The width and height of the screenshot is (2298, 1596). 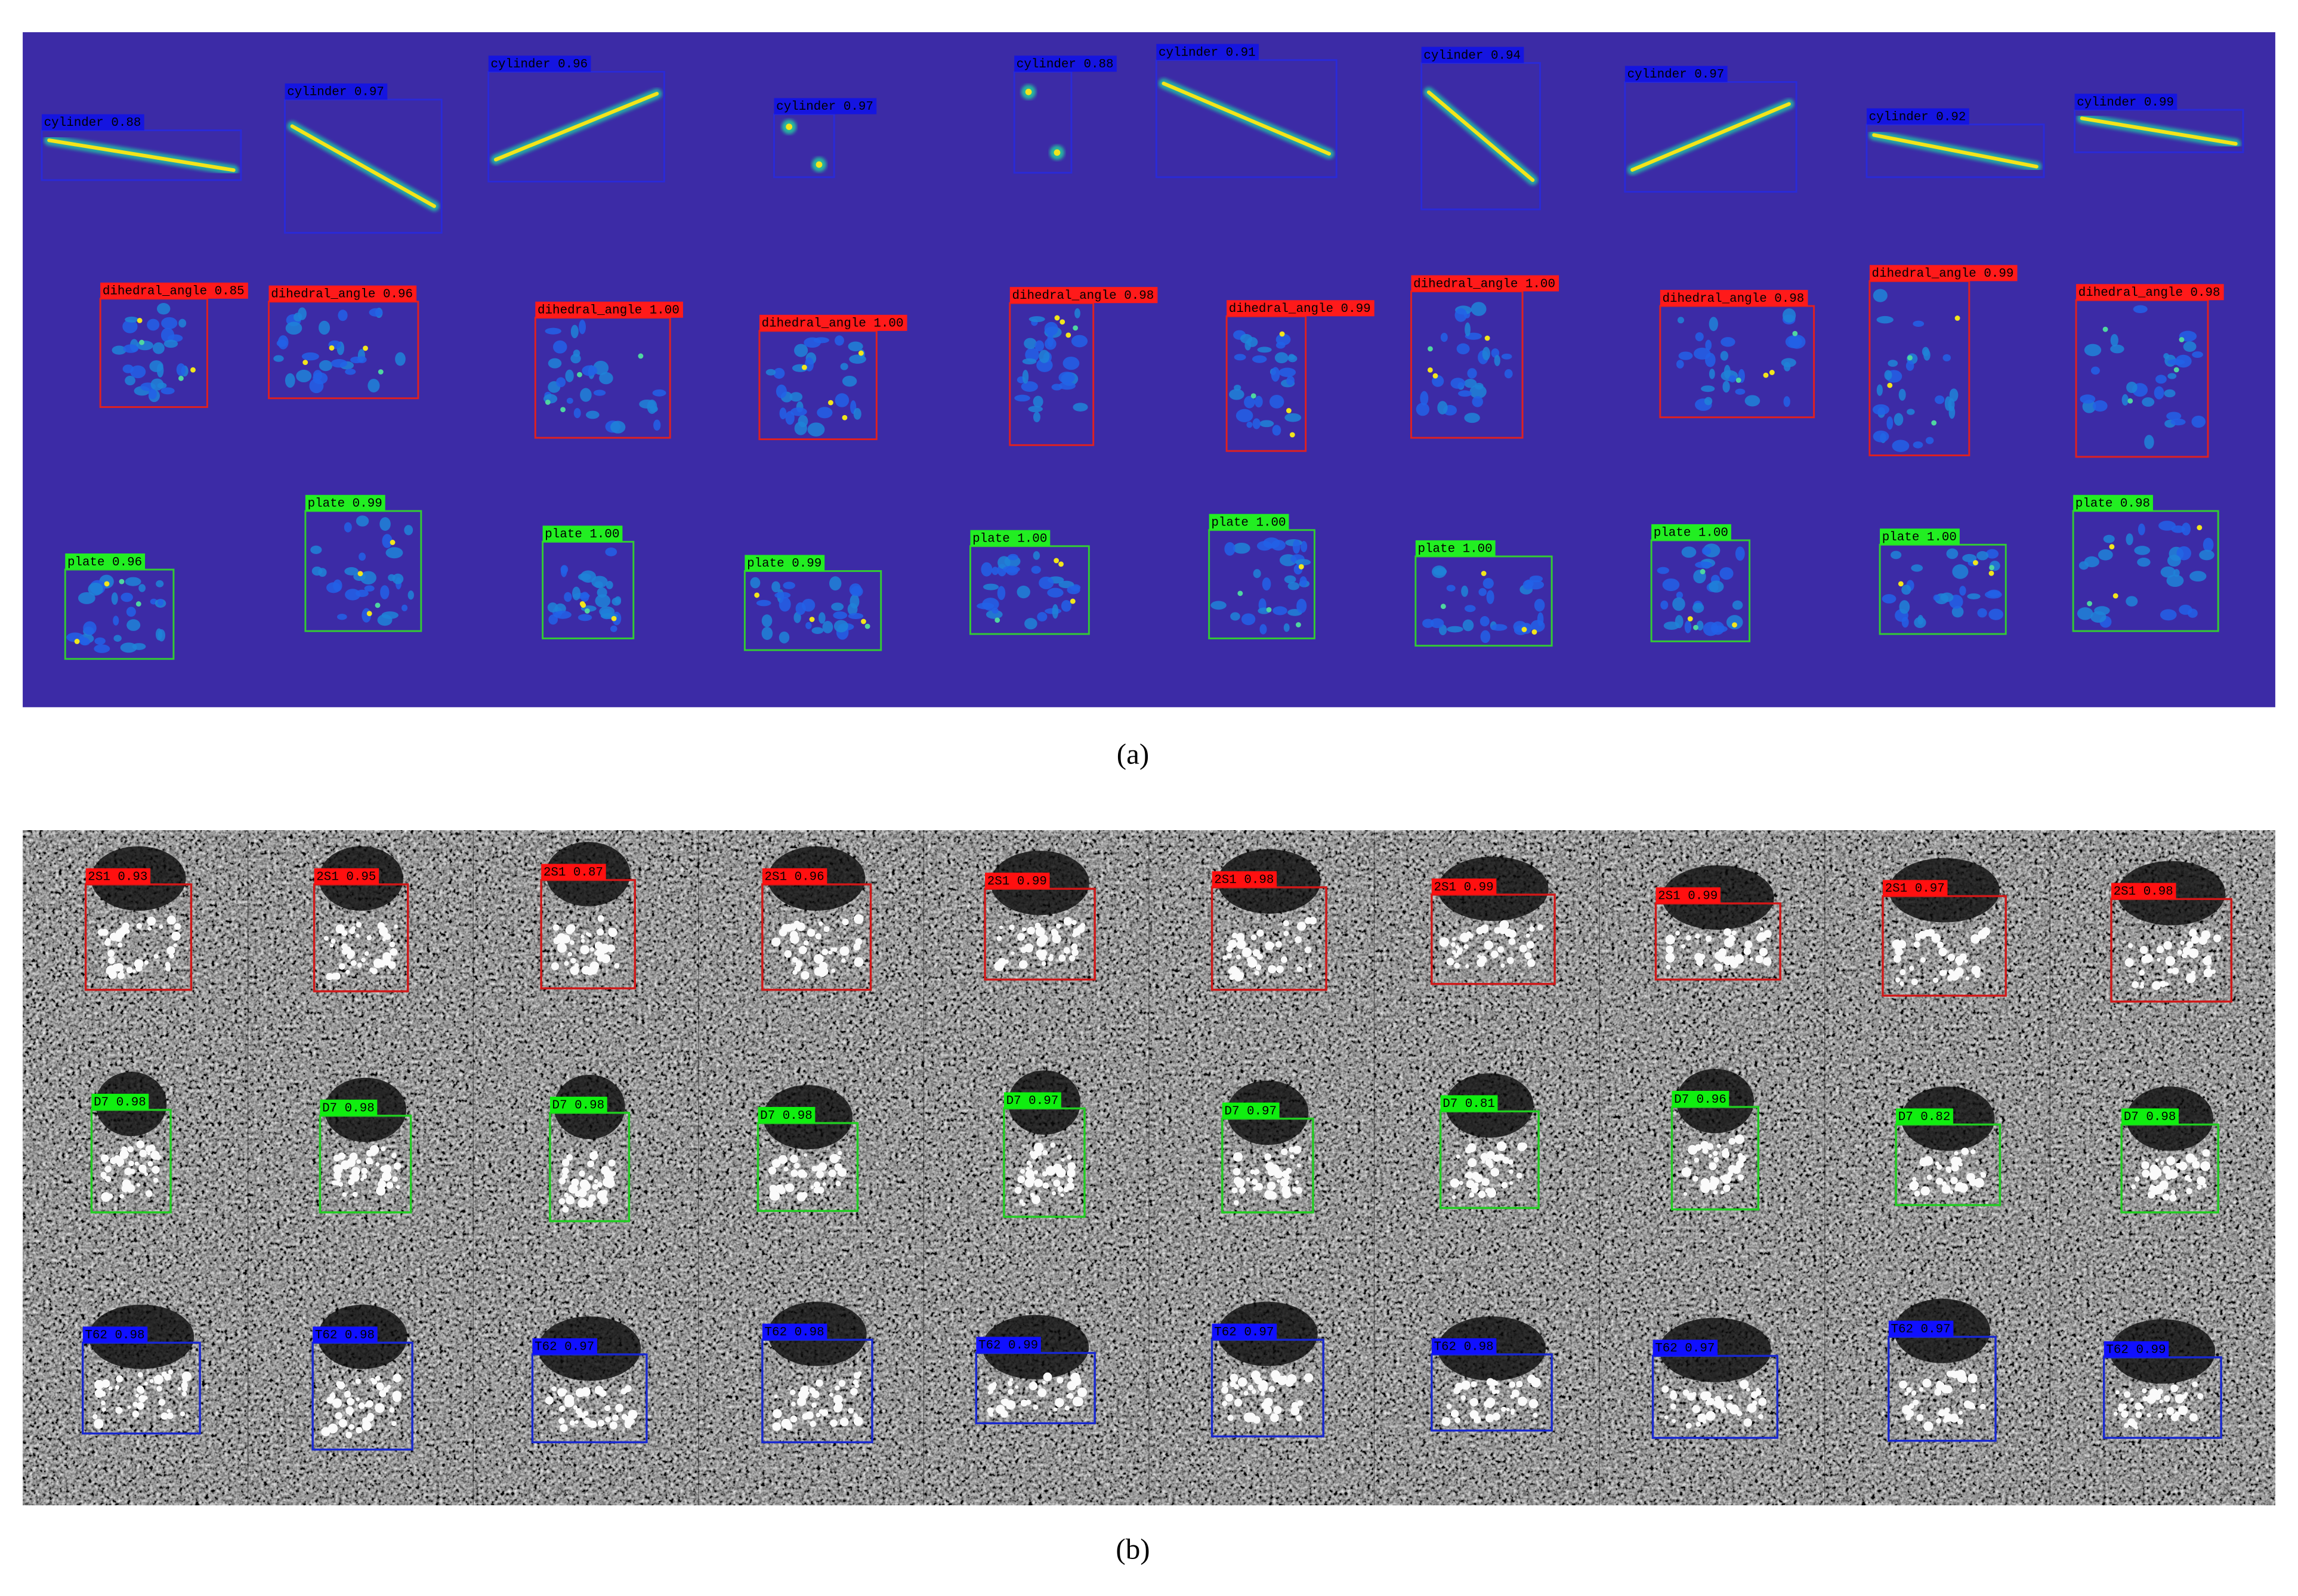 I want to click on detection-label: D7 0.98, so click(x=120, y=1103).